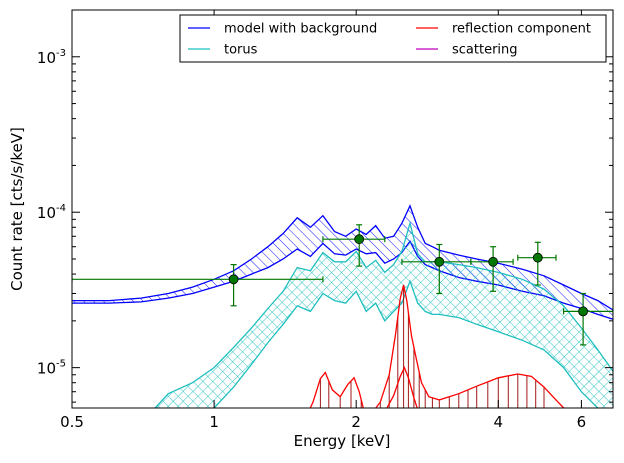 This screenshot has height=463, width=624. What do you see at coordinates (51, 57) in the screenshot?
I see `y-tick-label: 10⁻³` at bounding box center [51, 57].